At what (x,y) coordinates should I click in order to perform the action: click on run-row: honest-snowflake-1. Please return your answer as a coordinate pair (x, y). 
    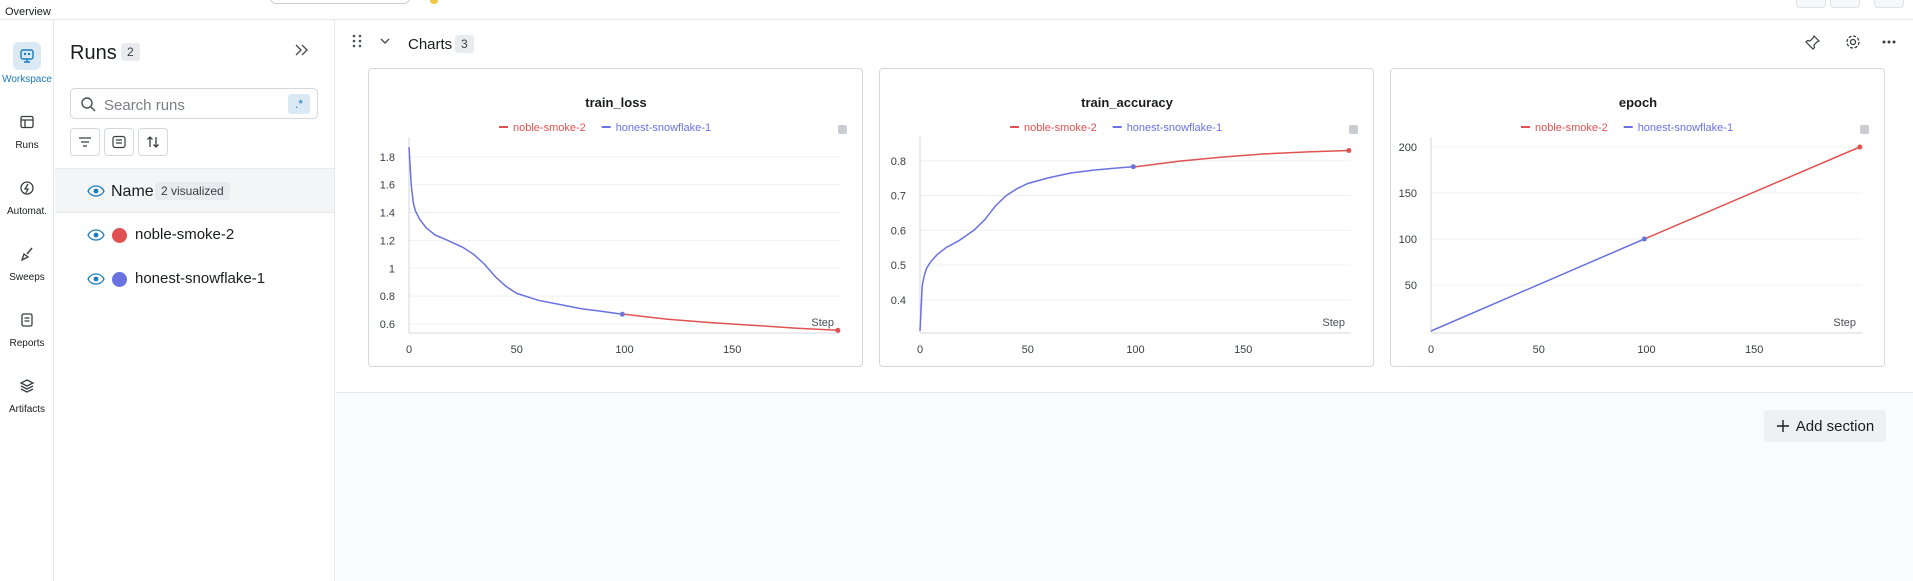
    Looking at the image, I should click on (194, 279).